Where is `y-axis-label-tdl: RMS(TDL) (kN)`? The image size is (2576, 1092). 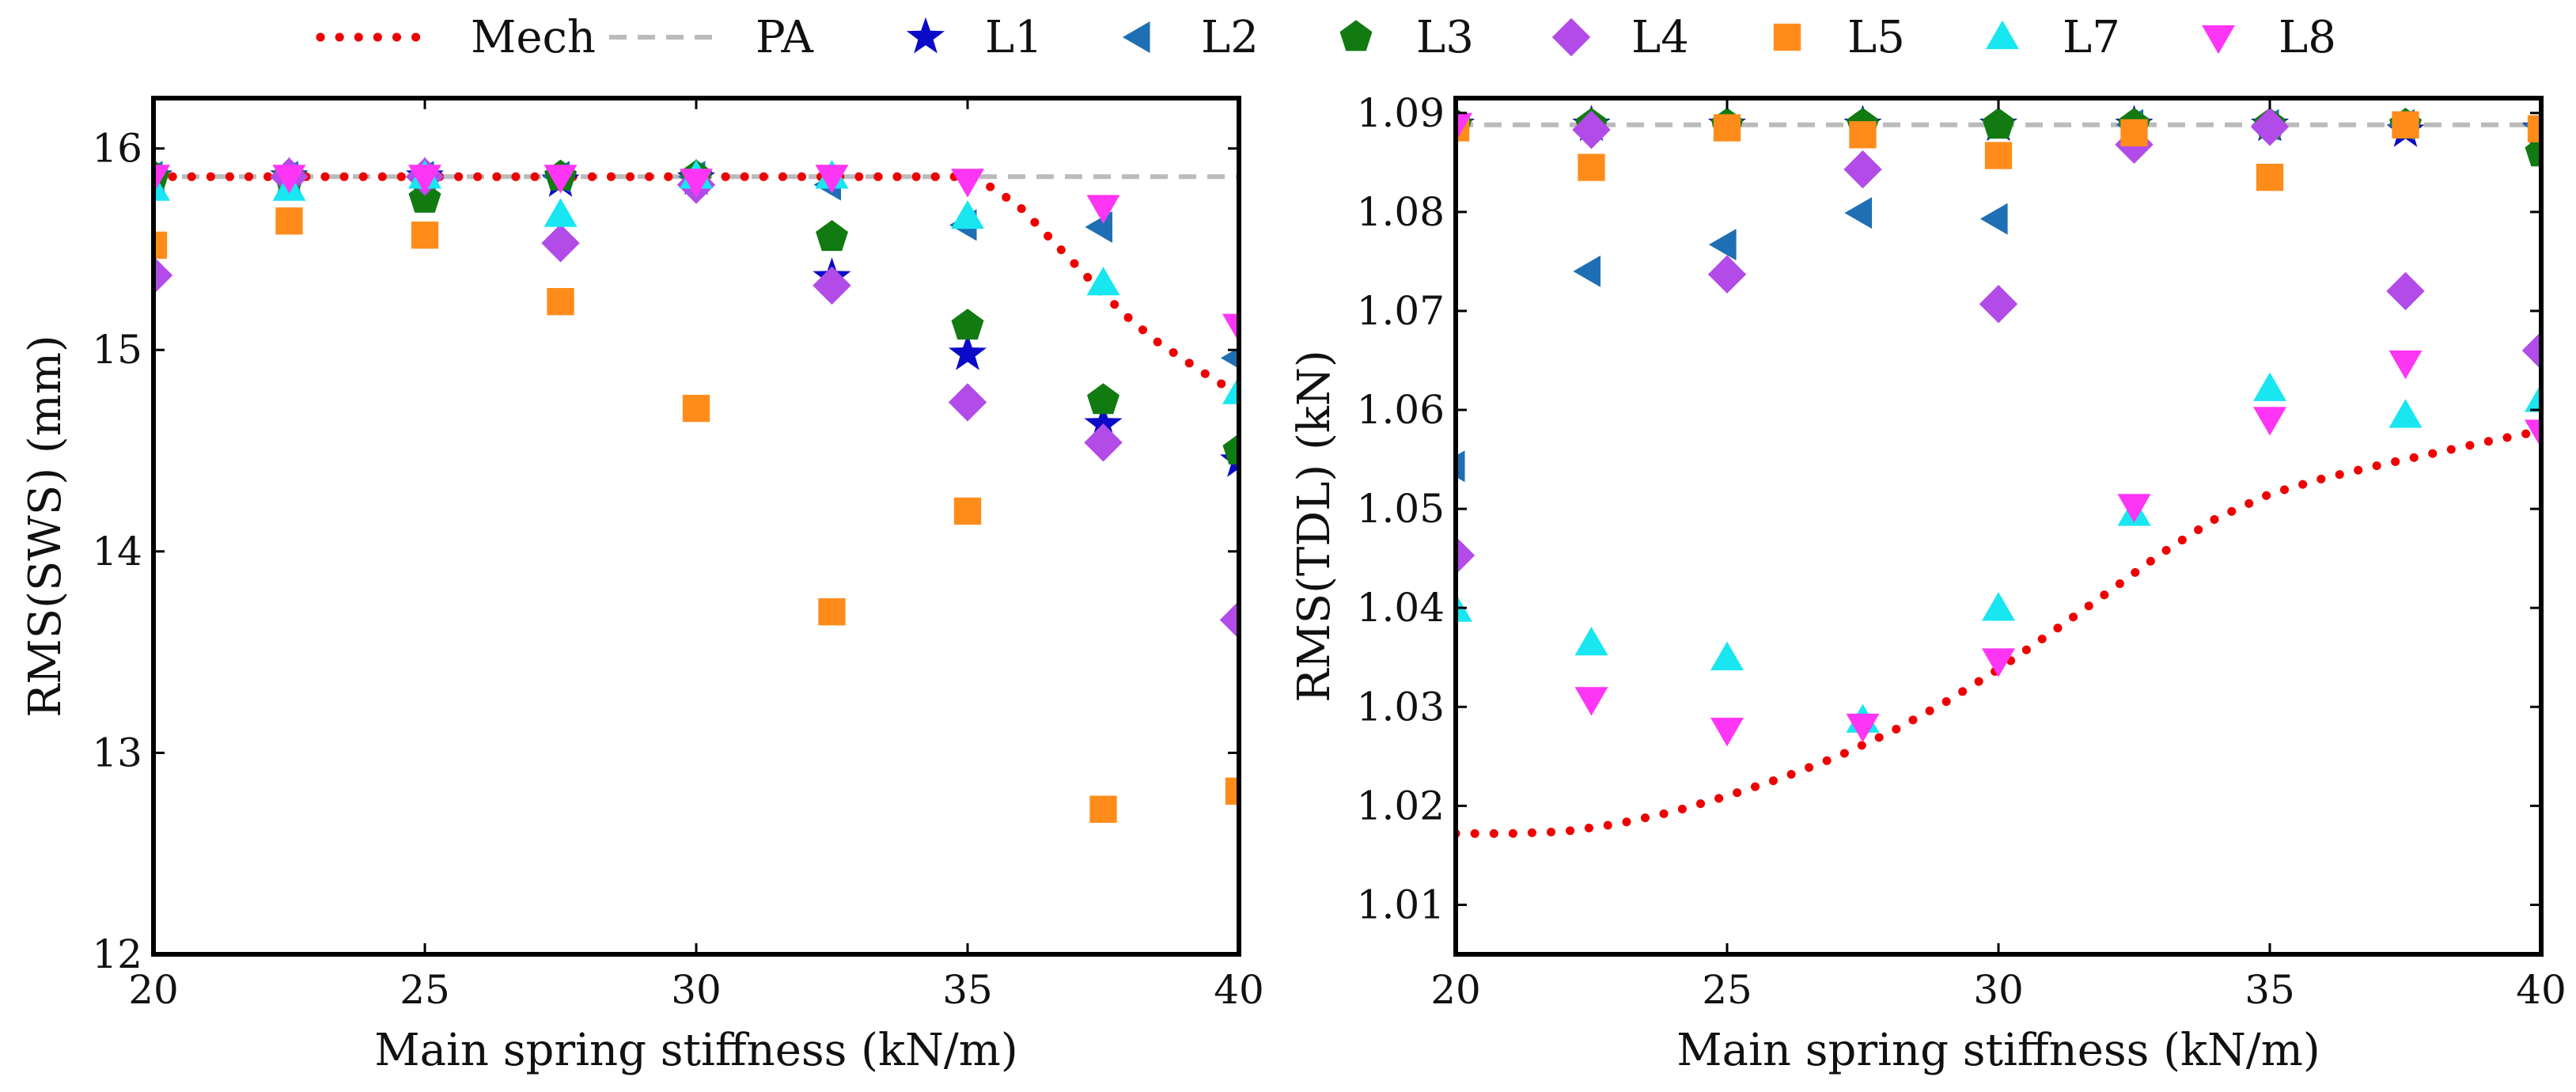 y-axis-label-tdl: RMS(TDL) (kN) is located at coordinates (1314, 526).